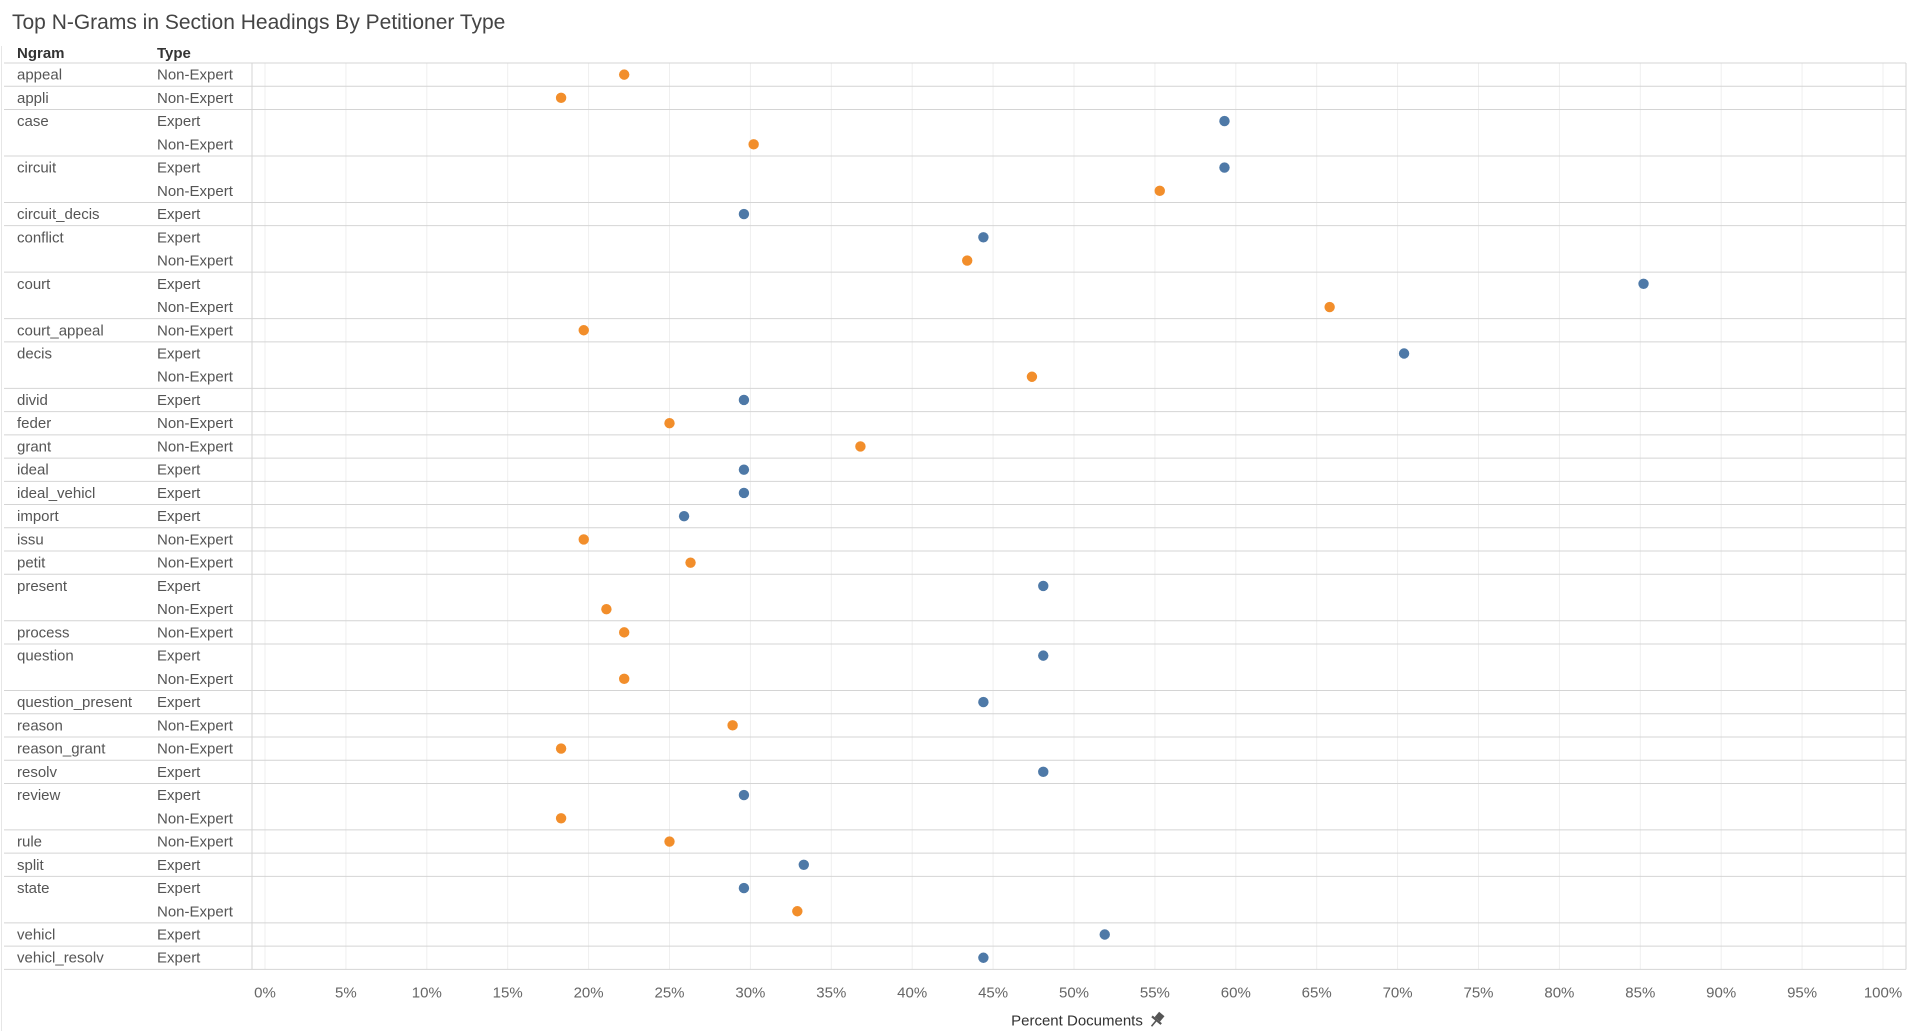 This screenshot has width=1907, height=1031. What do you see at coordinates (1398, 992) in the screenshot?
I see `x-tick-label: 70%` at bounding box center [1398, 992].